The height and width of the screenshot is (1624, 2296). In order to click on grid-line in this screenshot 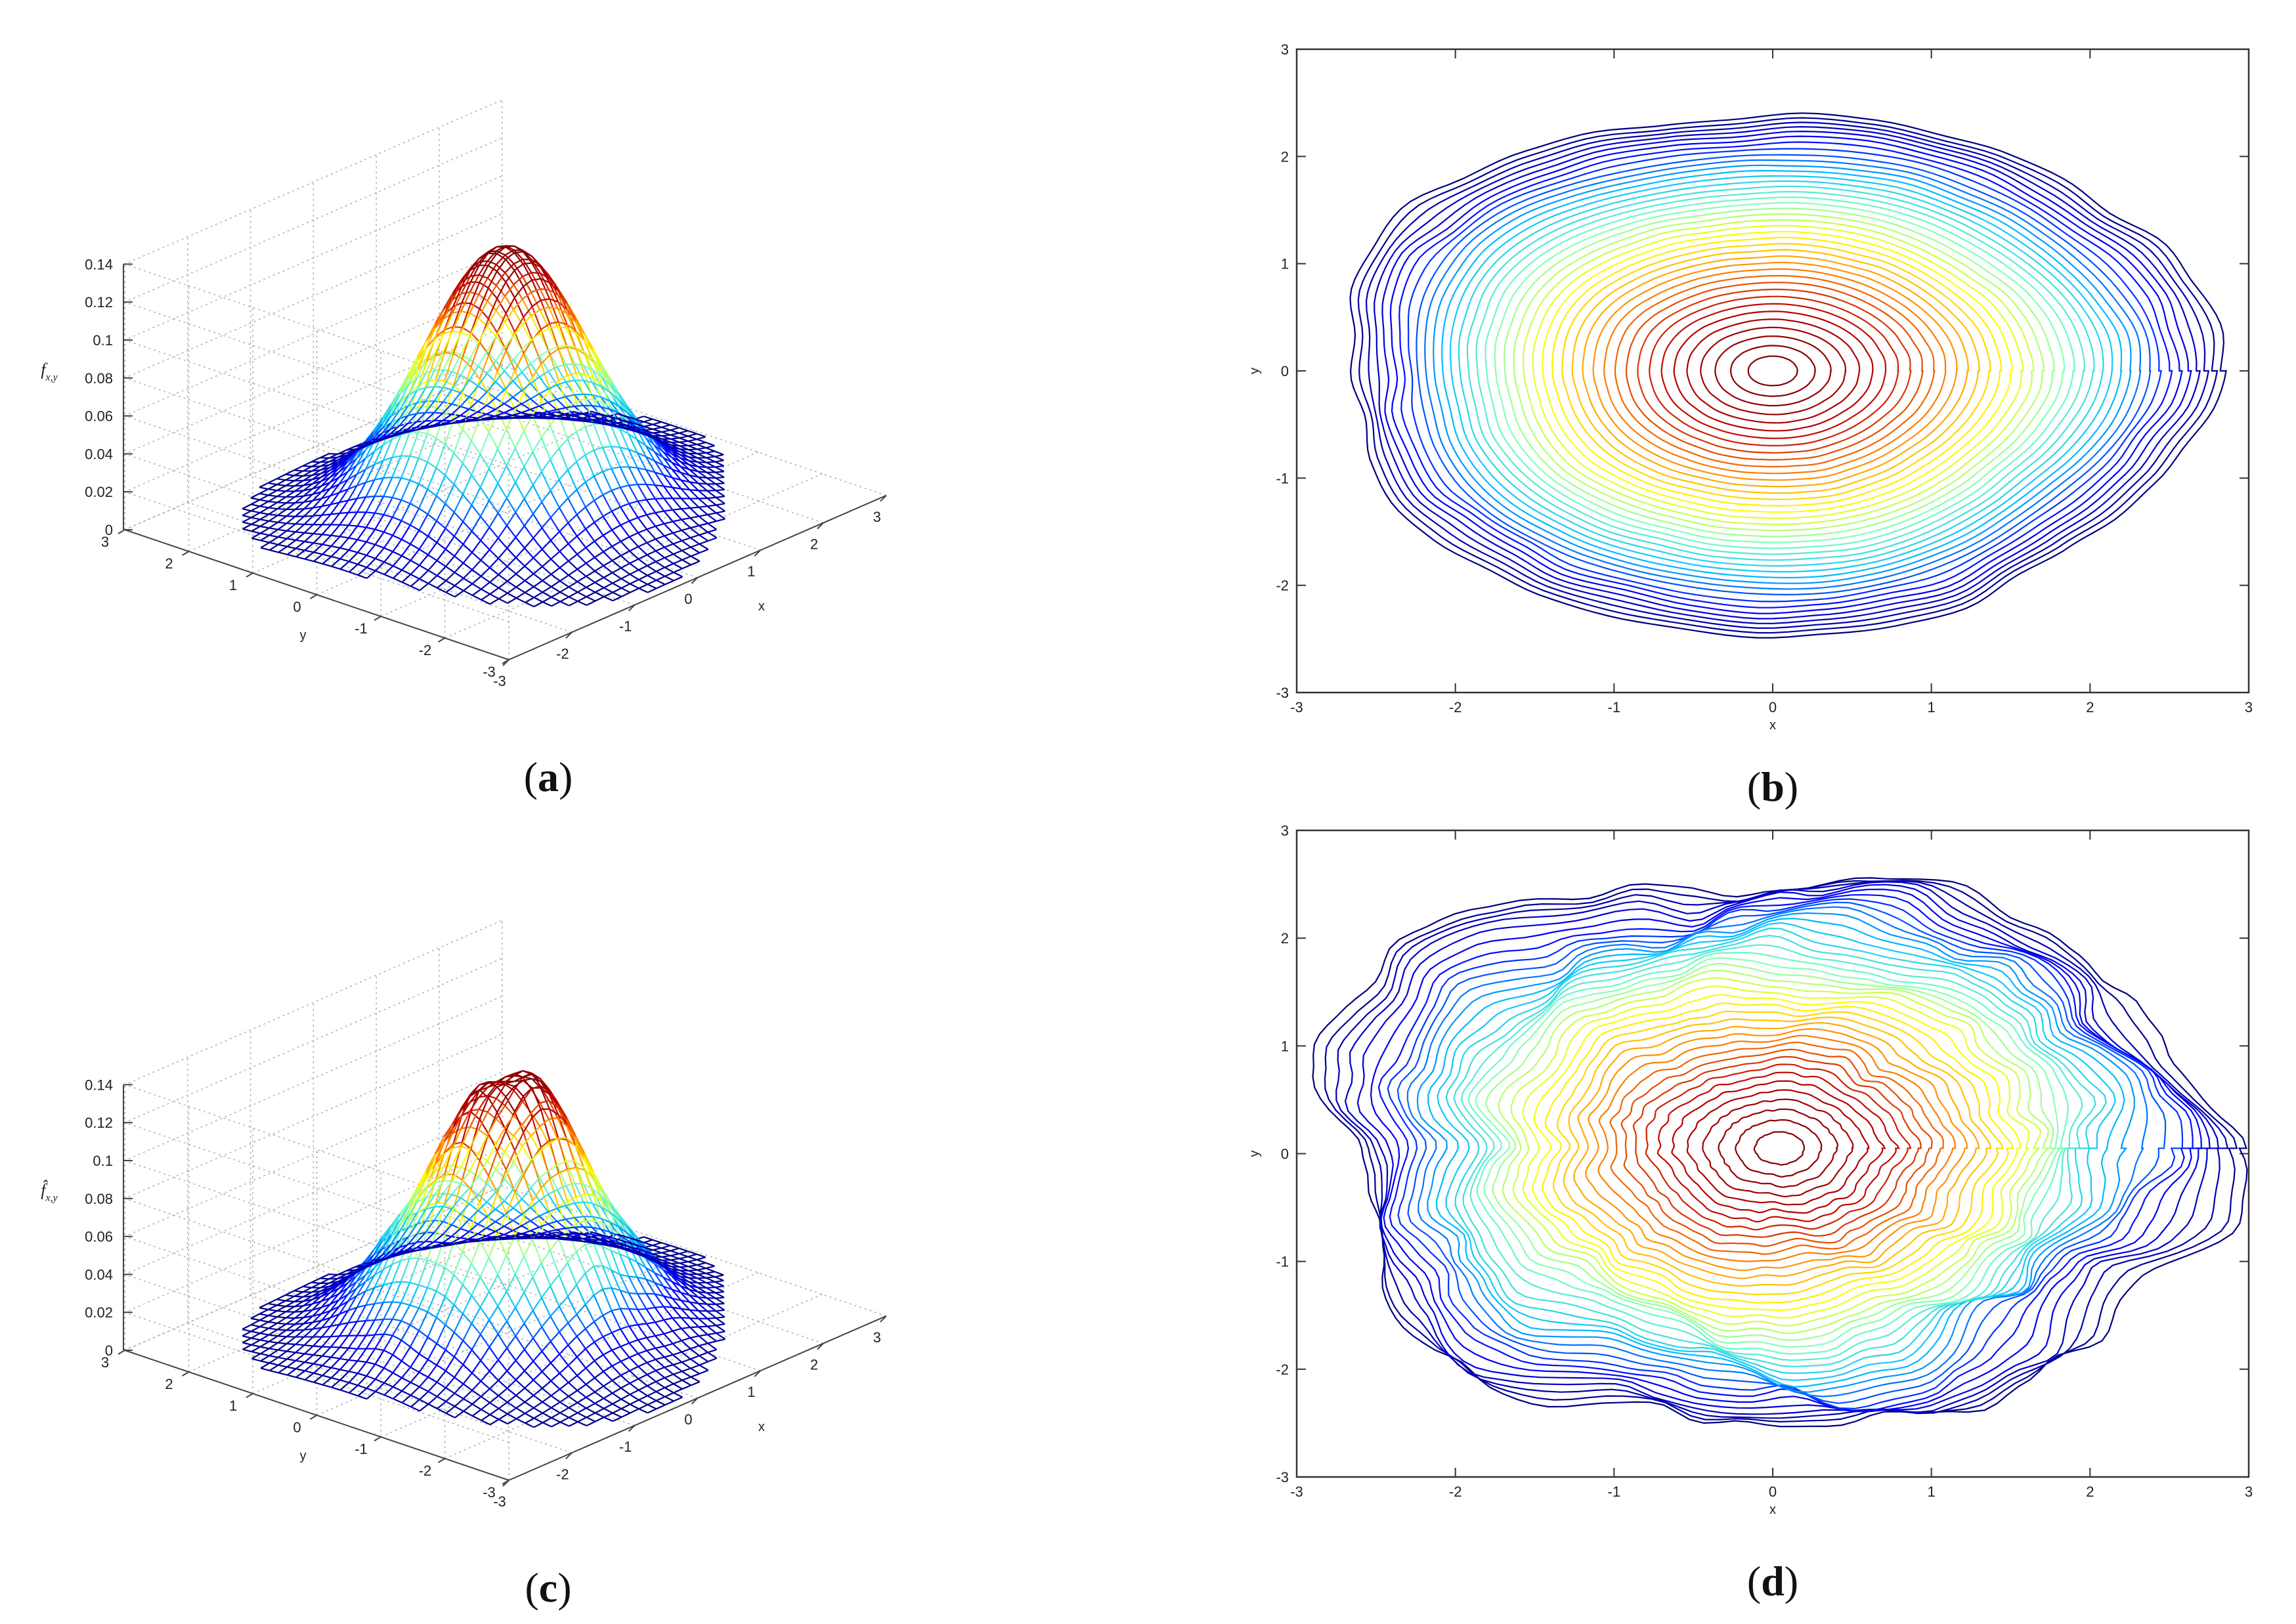, I will do `click(634, 556)`.